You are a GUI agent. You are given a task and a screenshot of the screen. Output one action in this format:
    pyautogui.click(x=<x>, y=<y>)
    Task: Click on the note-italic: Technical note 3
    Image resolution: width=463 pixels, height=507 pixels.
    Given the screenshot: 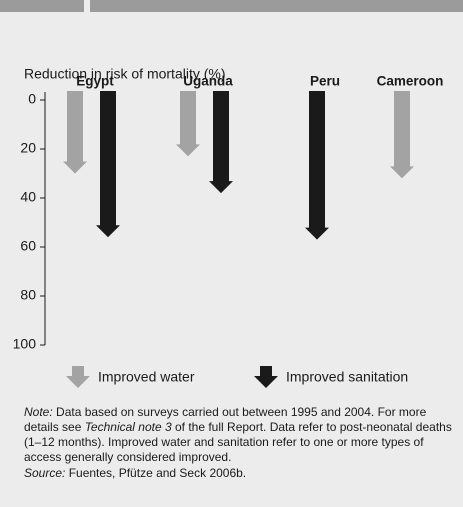 What is the action you would take?
    pyautogui.click(x=128, y=427)
    